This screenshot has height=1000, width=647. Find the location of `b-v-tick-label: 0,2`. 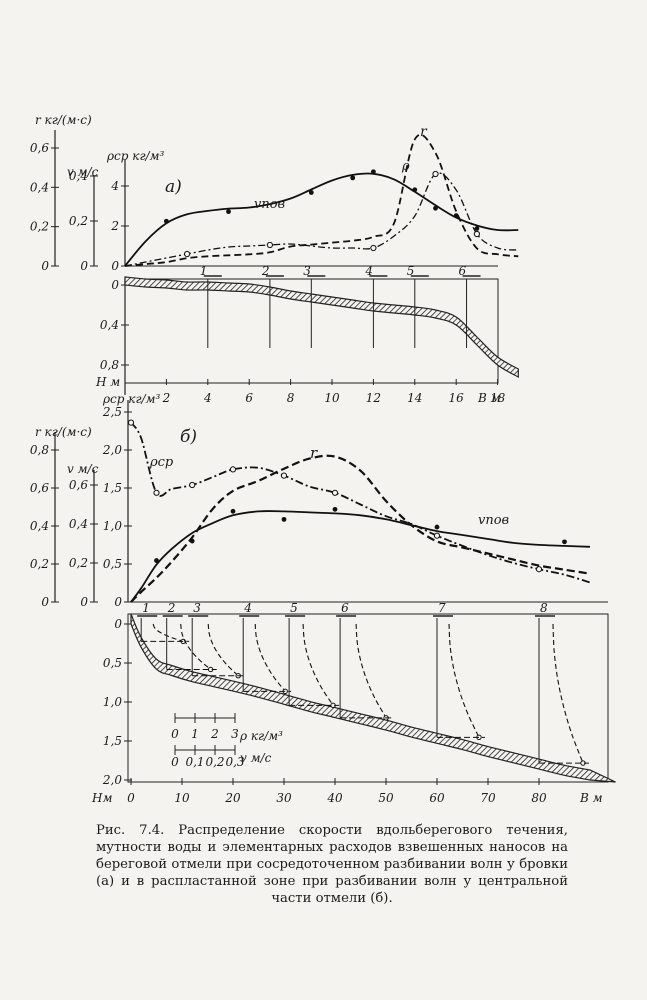

b-v-tick-label: 0,2 is located at coordinates (78, 563).